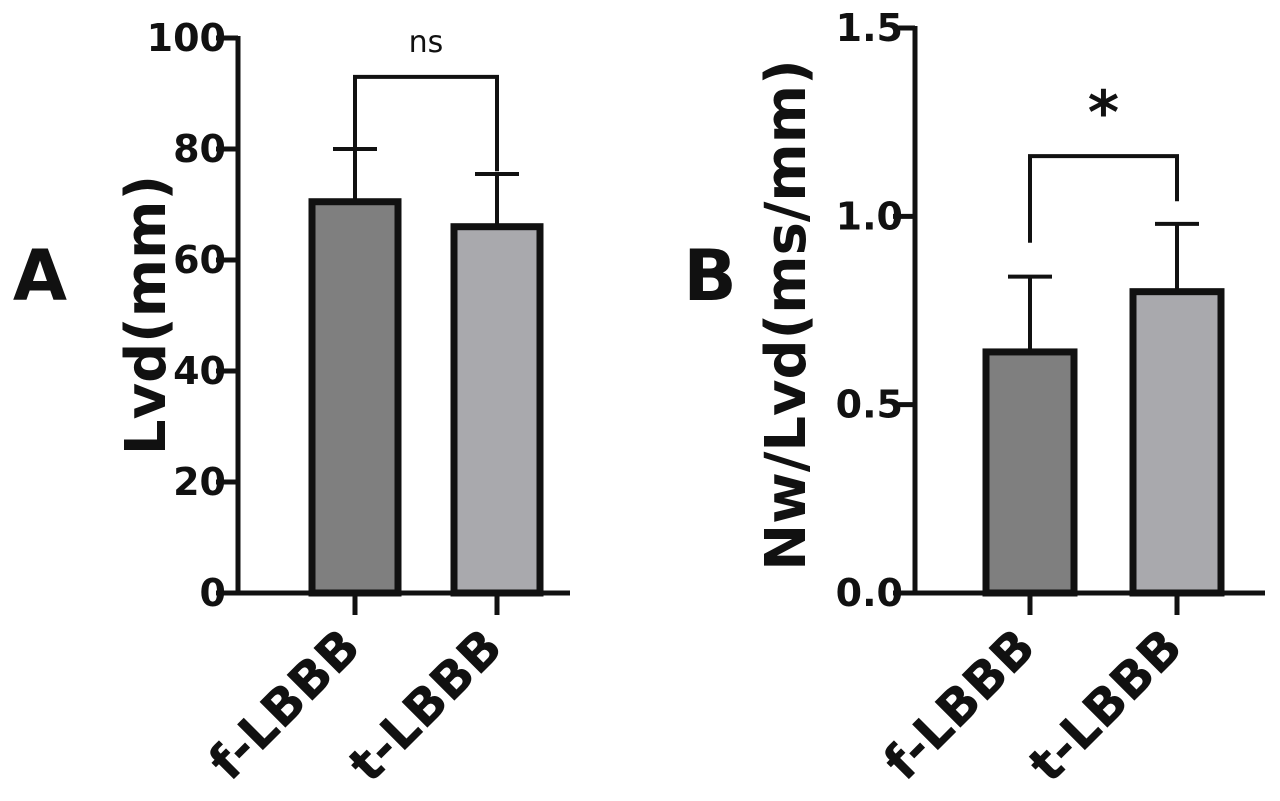  What do you see at coordinates (426, 42) in the screenshot?
I see `significance-label: ns` at bounding box center [426, 42].